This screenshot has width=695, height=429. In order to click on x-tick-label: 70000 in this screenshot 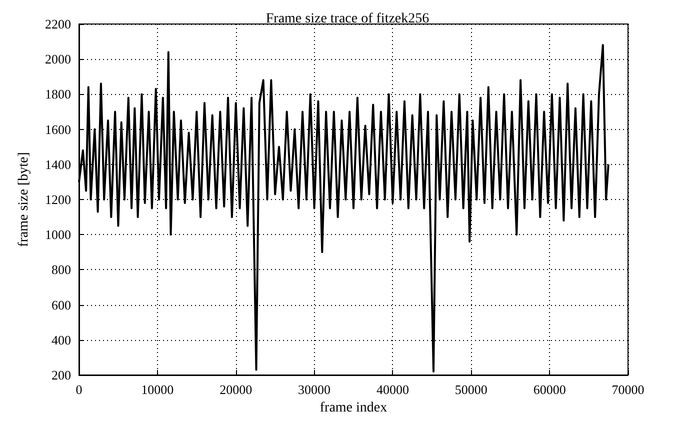, I will do `click(628, 389)`.